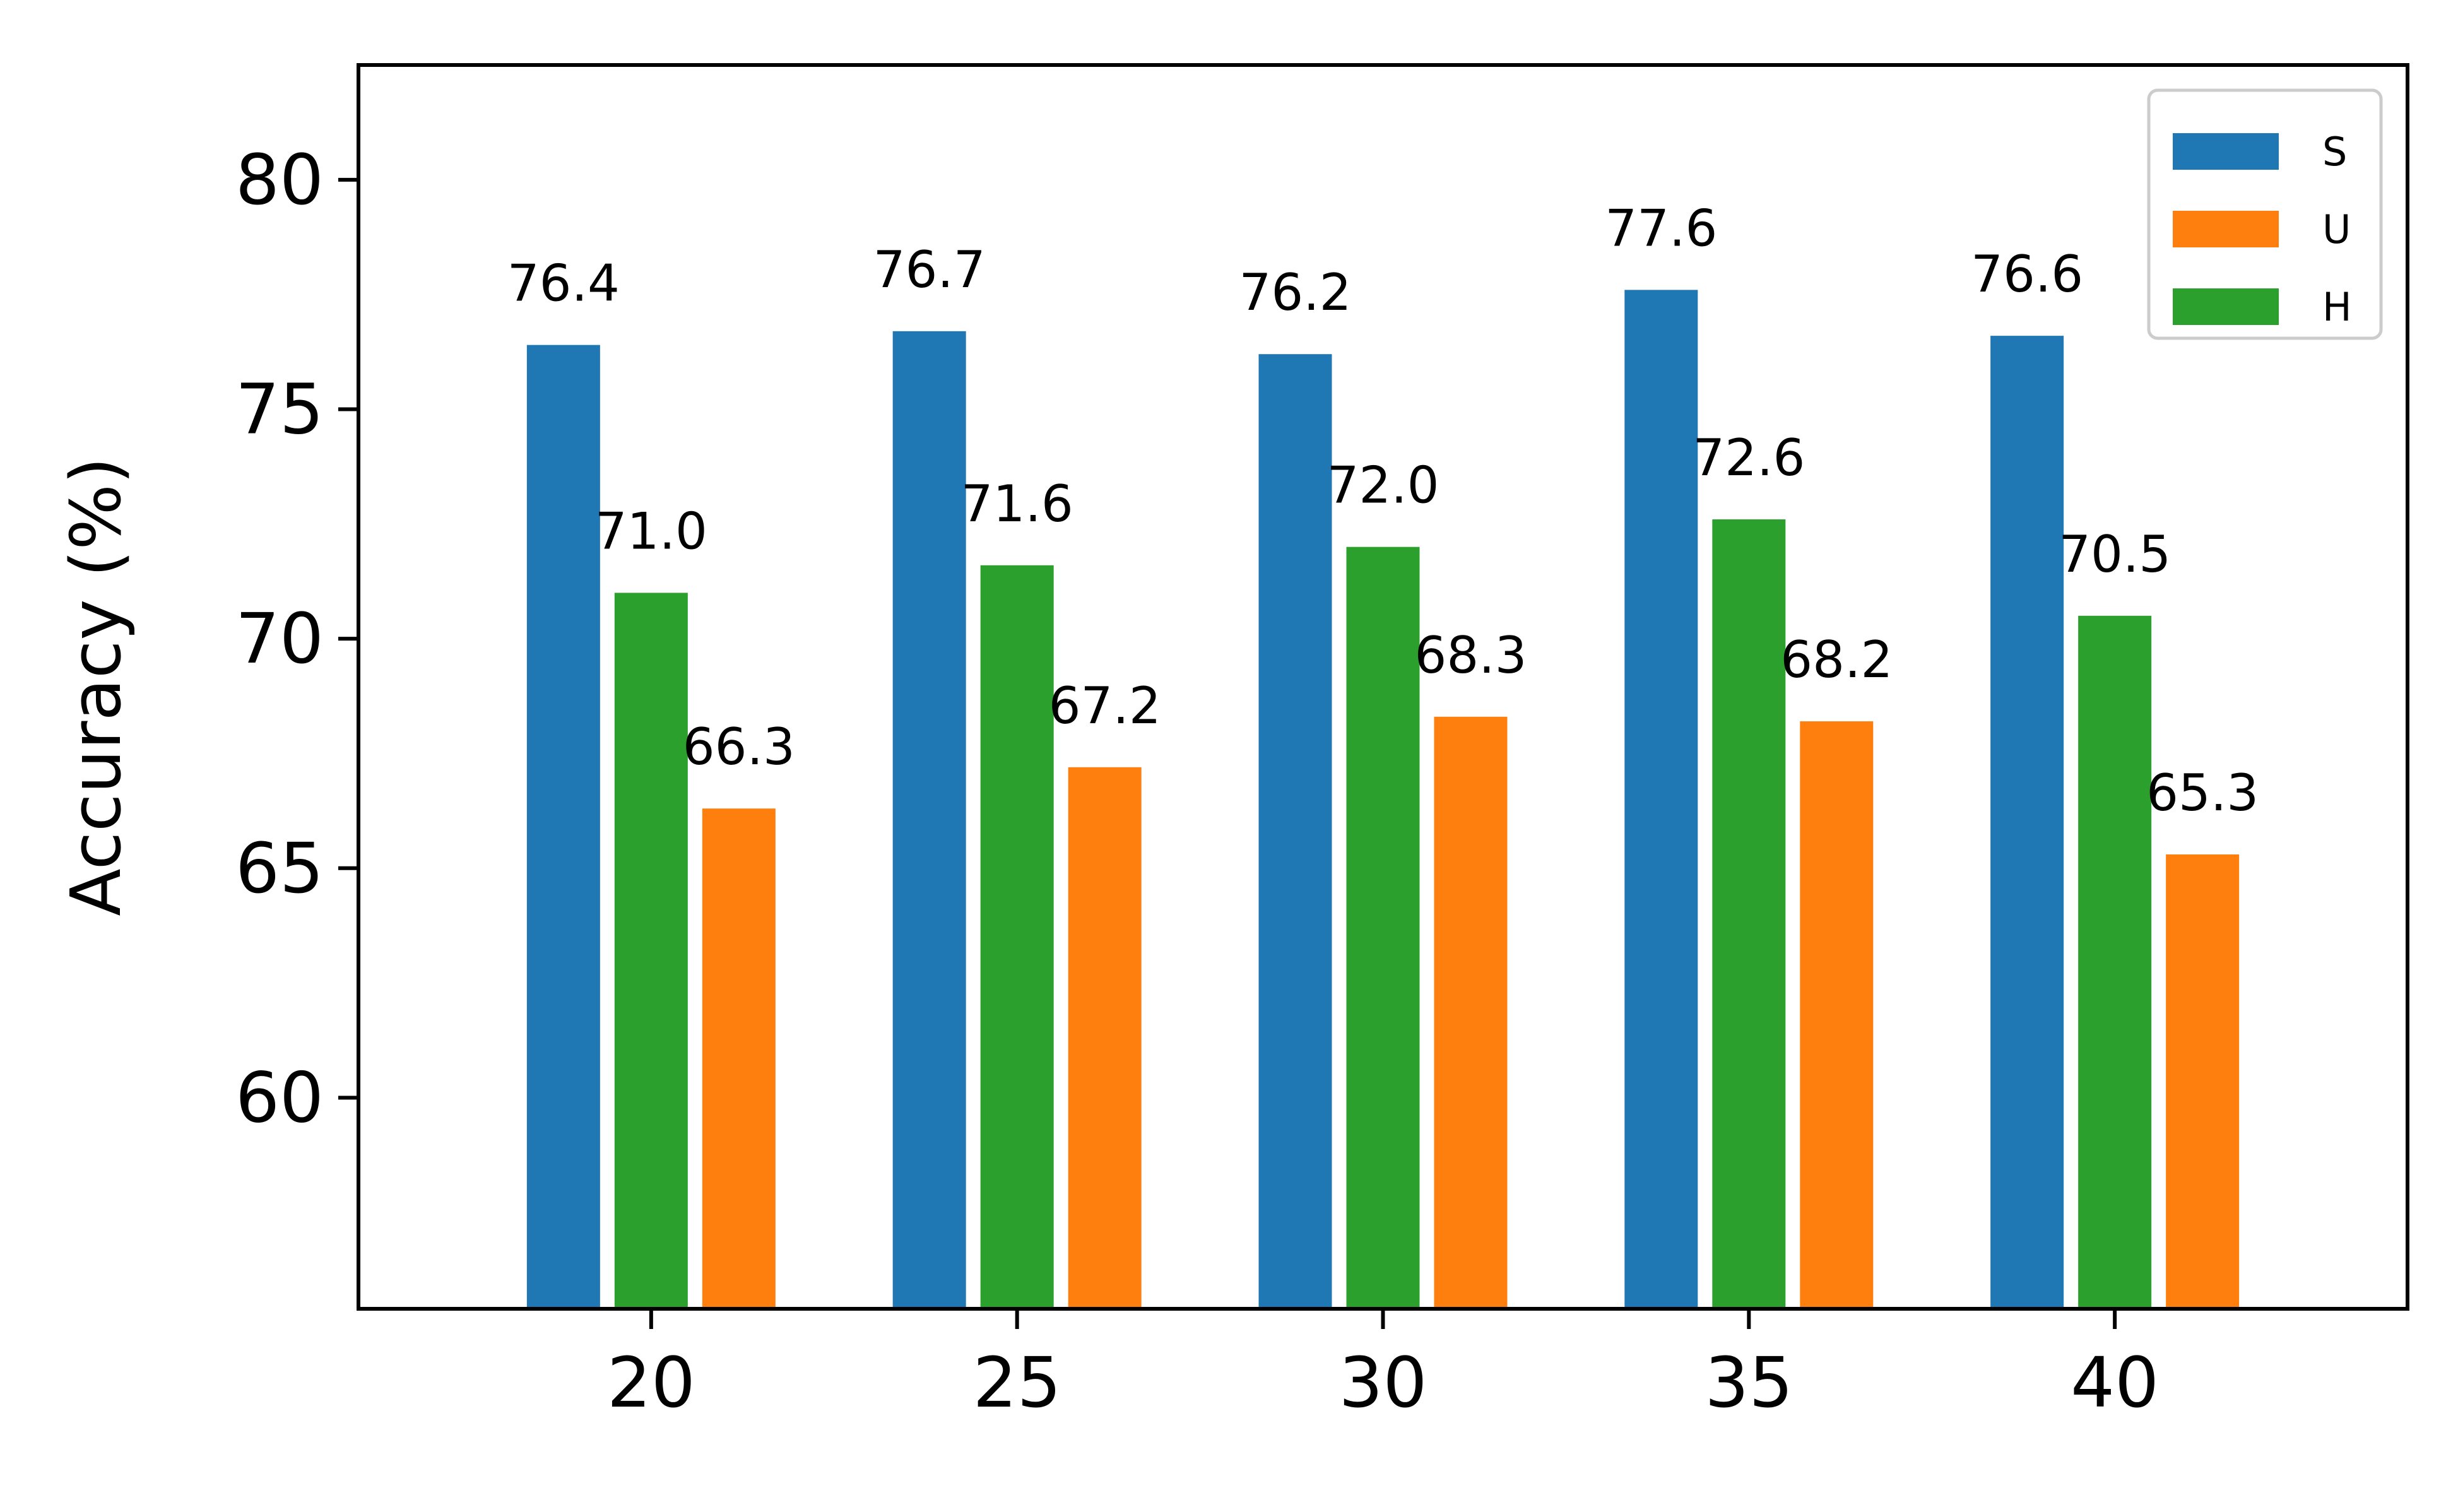 The height and width of the screenshot is (1512, 2458). Describe the element at coordinates (651, 531) in the screenshot. I see `bar-label-h-20: 71.0` at that location.